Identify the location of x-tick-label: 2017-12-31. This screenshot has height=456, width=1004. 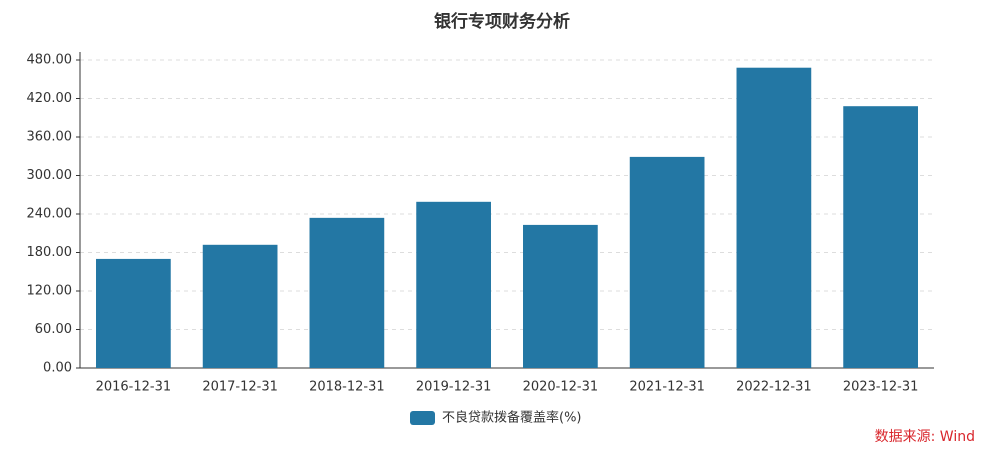
(240, 387).